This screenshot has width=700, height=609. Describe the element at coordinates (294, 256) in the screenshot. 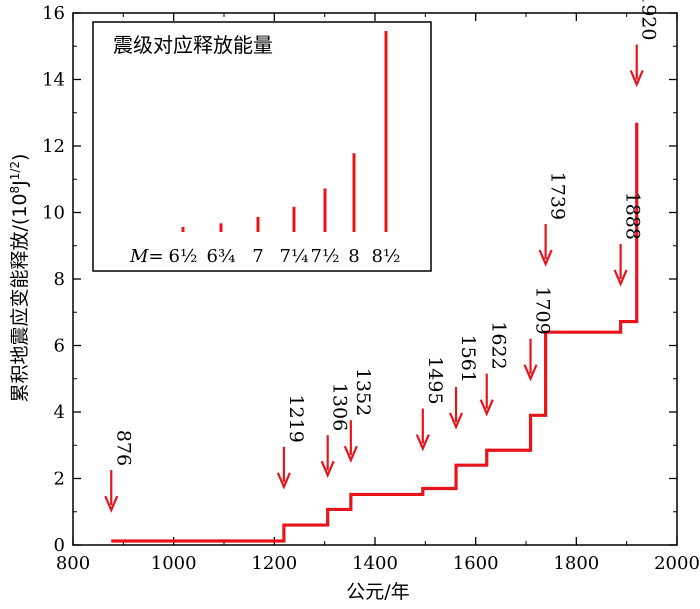

I see `inset-magnitude-label: 7¼` at that location.